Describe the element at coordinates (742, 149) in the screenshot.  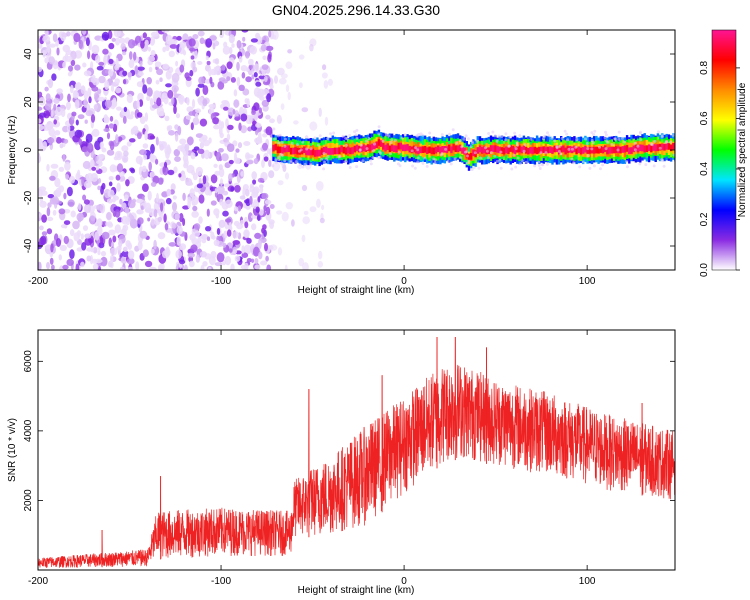
I see `colorbar-label: Normalized spectral amplitude` at that location.